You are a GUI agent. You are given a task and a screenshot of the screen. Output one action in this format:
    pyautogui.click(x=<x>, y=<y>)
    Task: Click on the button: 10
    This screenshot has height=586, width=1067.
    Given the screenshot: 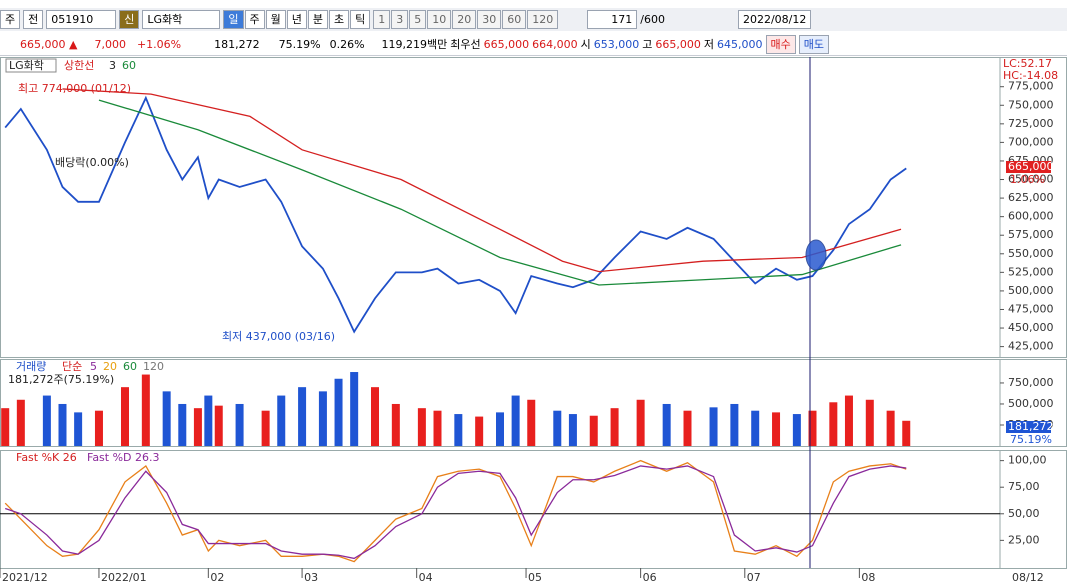 What is the action you would take?
    pyautogui.click(x=439, y=19)
    